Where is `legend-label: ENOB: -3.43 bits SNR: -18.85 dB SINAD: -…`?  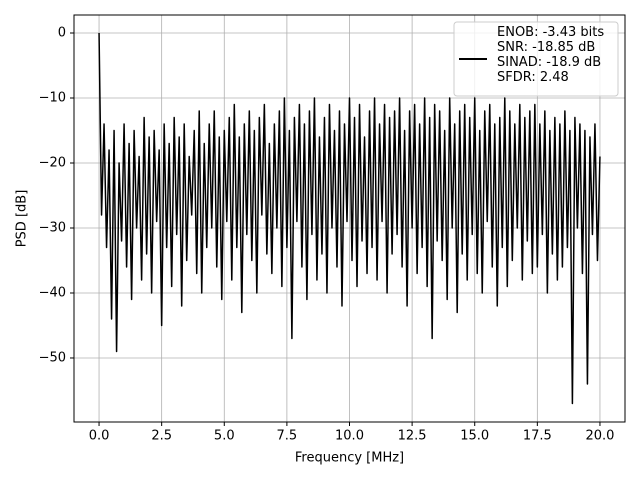 legend-label: ENOB: -3.43 bits SNR: -18.85 dB SINAD: -… is located at coordinates (551, 55).